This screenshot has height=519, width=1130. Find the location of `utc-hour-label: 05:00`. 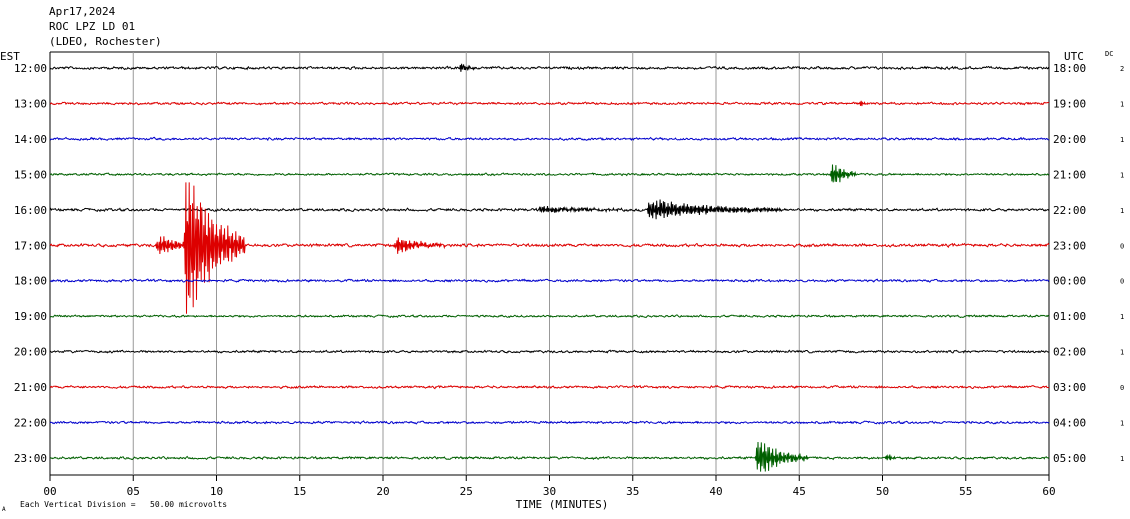

utc-hour-label: 05:00 is located at coordinates (1069, 458).